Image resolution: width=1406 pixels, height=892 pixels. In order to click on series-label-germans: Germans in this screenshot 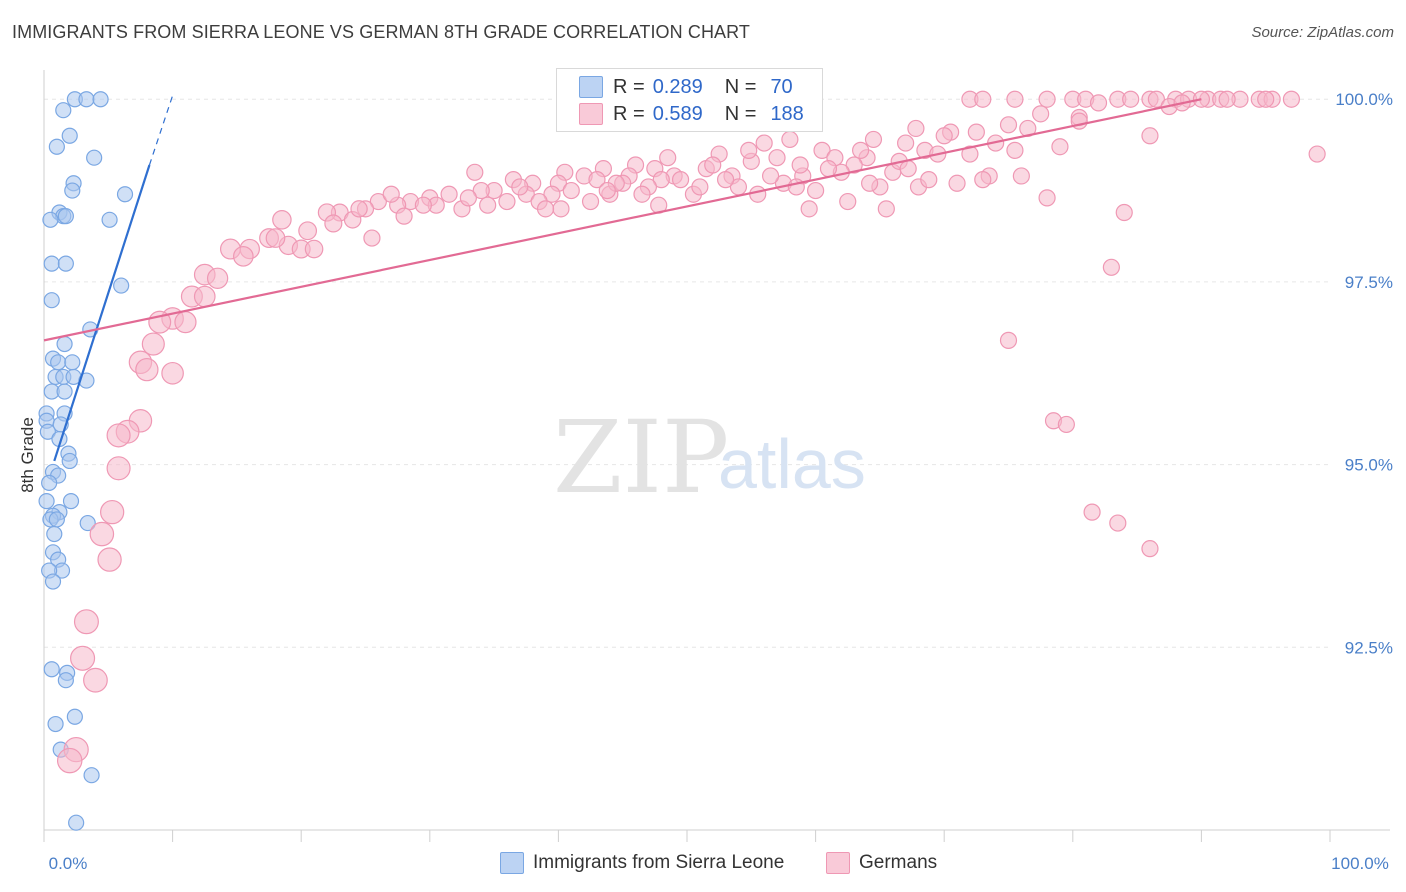, I will do `click(898, 862)`.